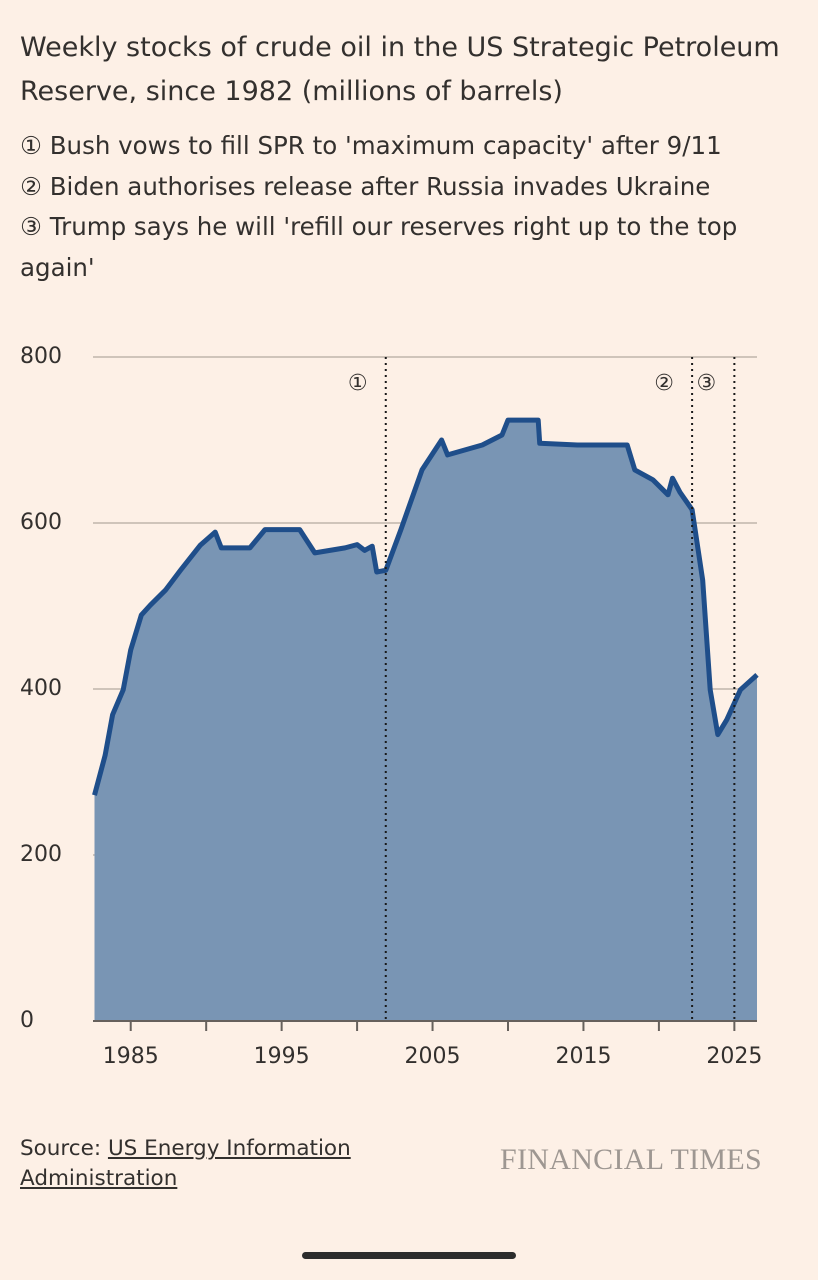  I want to click on source-link: US Energy Information Administration, so click(185, 1163).